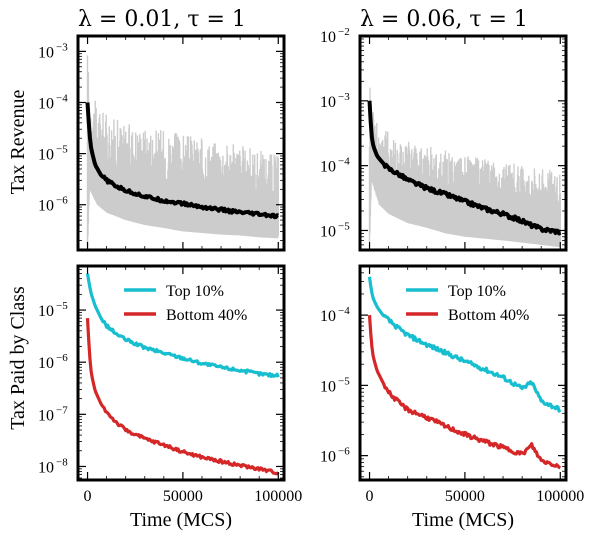 This screenshot has width=595, height=538. I want to click on y-axis-label-top: Tax Revenue, so click(18, 142).